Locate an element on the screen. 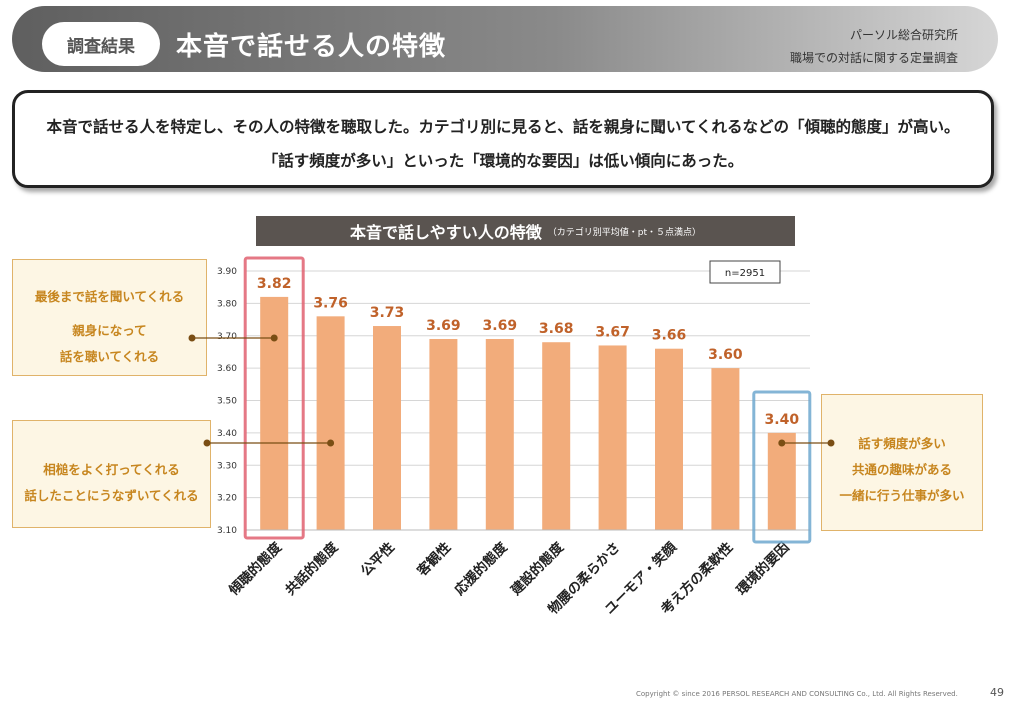  callout-backchannel-line-2: 話したことにうなずいてくれる is located at coordinates (111, 495).